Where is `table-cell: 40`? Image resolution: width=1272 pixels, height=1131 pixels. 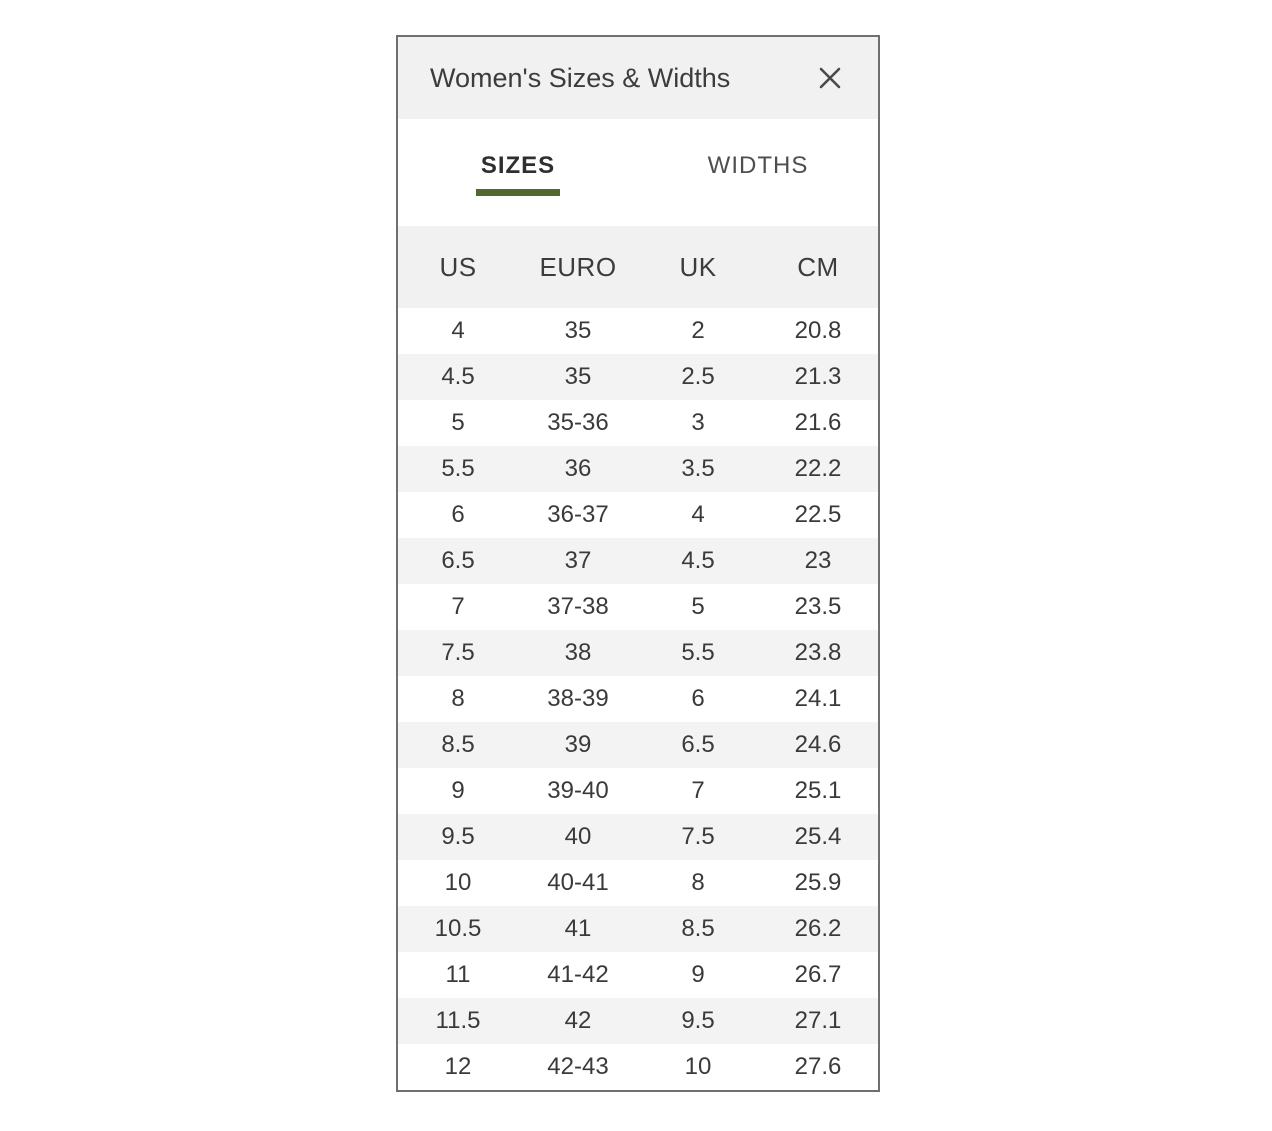 table-cell: 40 is located at coordinates (578, 836).